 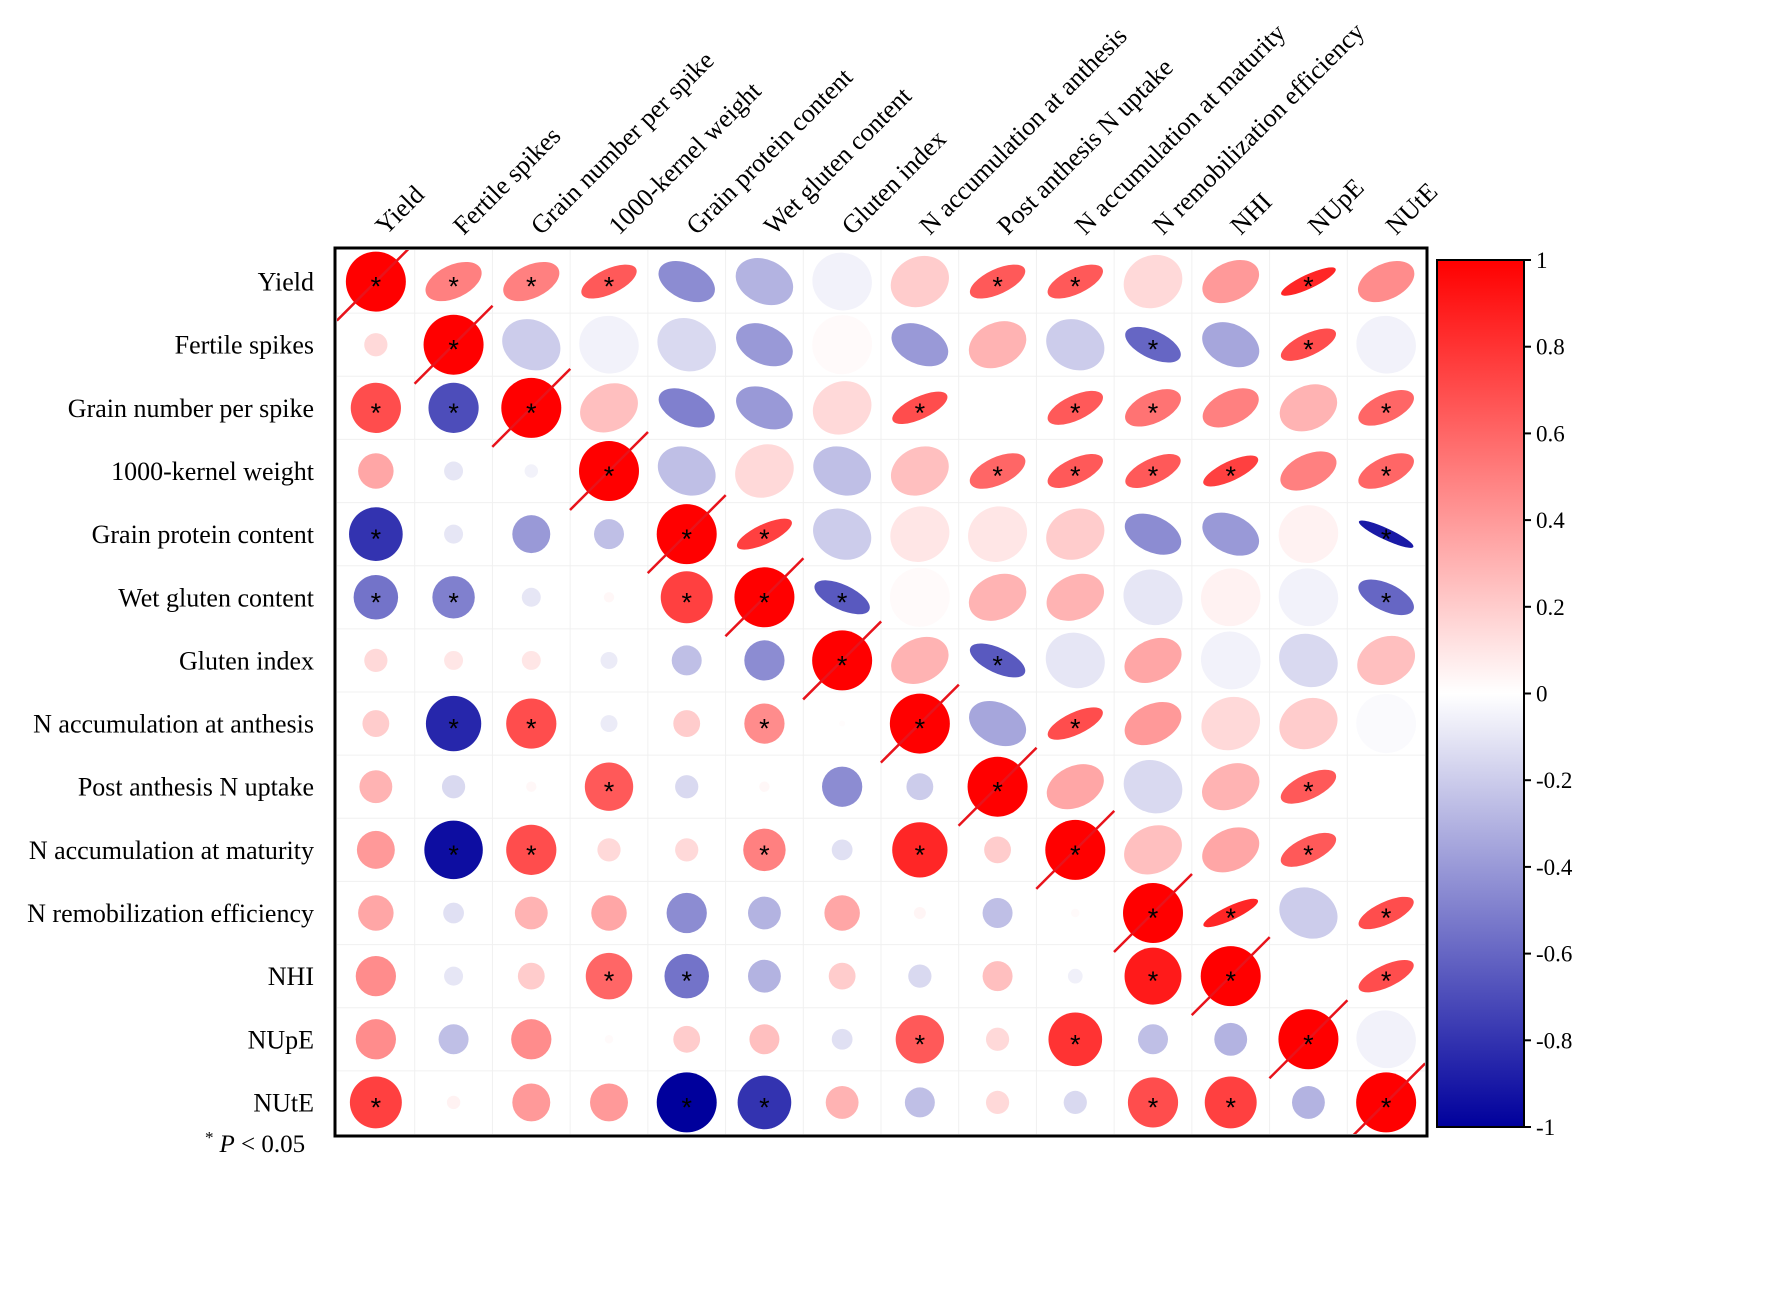 I want to click on row-label: Post anthesis N uptake, so click(x=196, y=787).